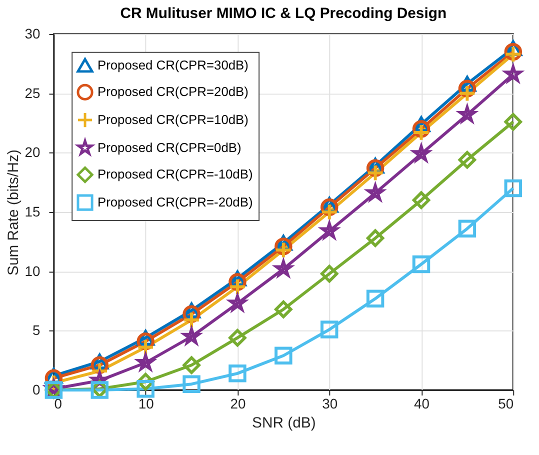  What do you see at coordinates (283, 14) in the screenshot?
I see `chart-title: CR Mulituser MIMO IC & LQ Precoding Design` at bounding box center [283, 14].